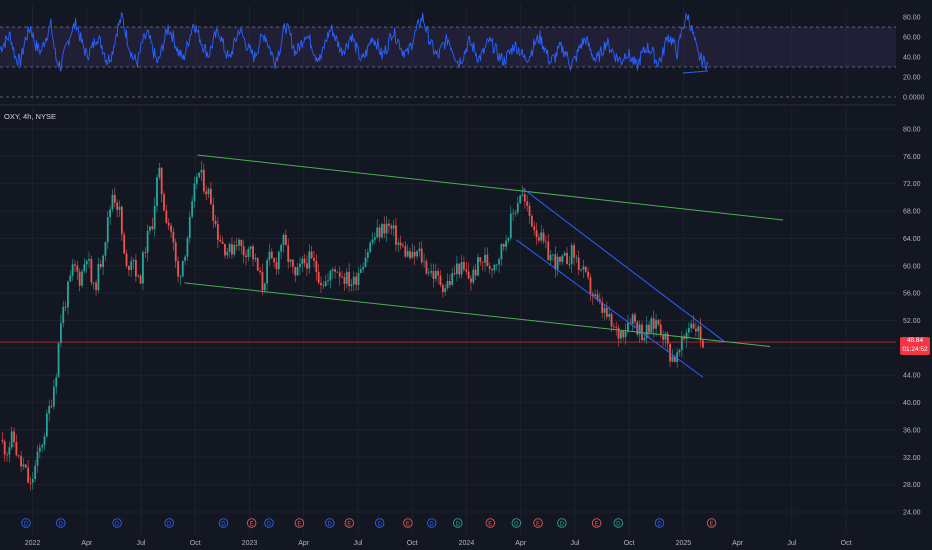 The image size is (932, 550). What do you see at coordinates (684, 543) in the screenshot?
I see `x-tick-label: 2025` at bounding box center [684, 543].